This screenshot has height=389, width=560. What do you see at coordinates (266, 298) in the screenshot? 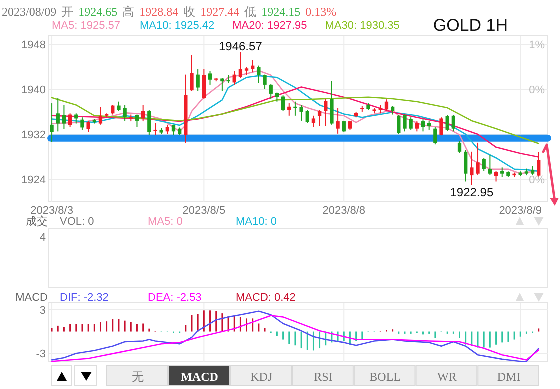
I see `series-label: MACD: 0.42` at bounding box center [266, 298].